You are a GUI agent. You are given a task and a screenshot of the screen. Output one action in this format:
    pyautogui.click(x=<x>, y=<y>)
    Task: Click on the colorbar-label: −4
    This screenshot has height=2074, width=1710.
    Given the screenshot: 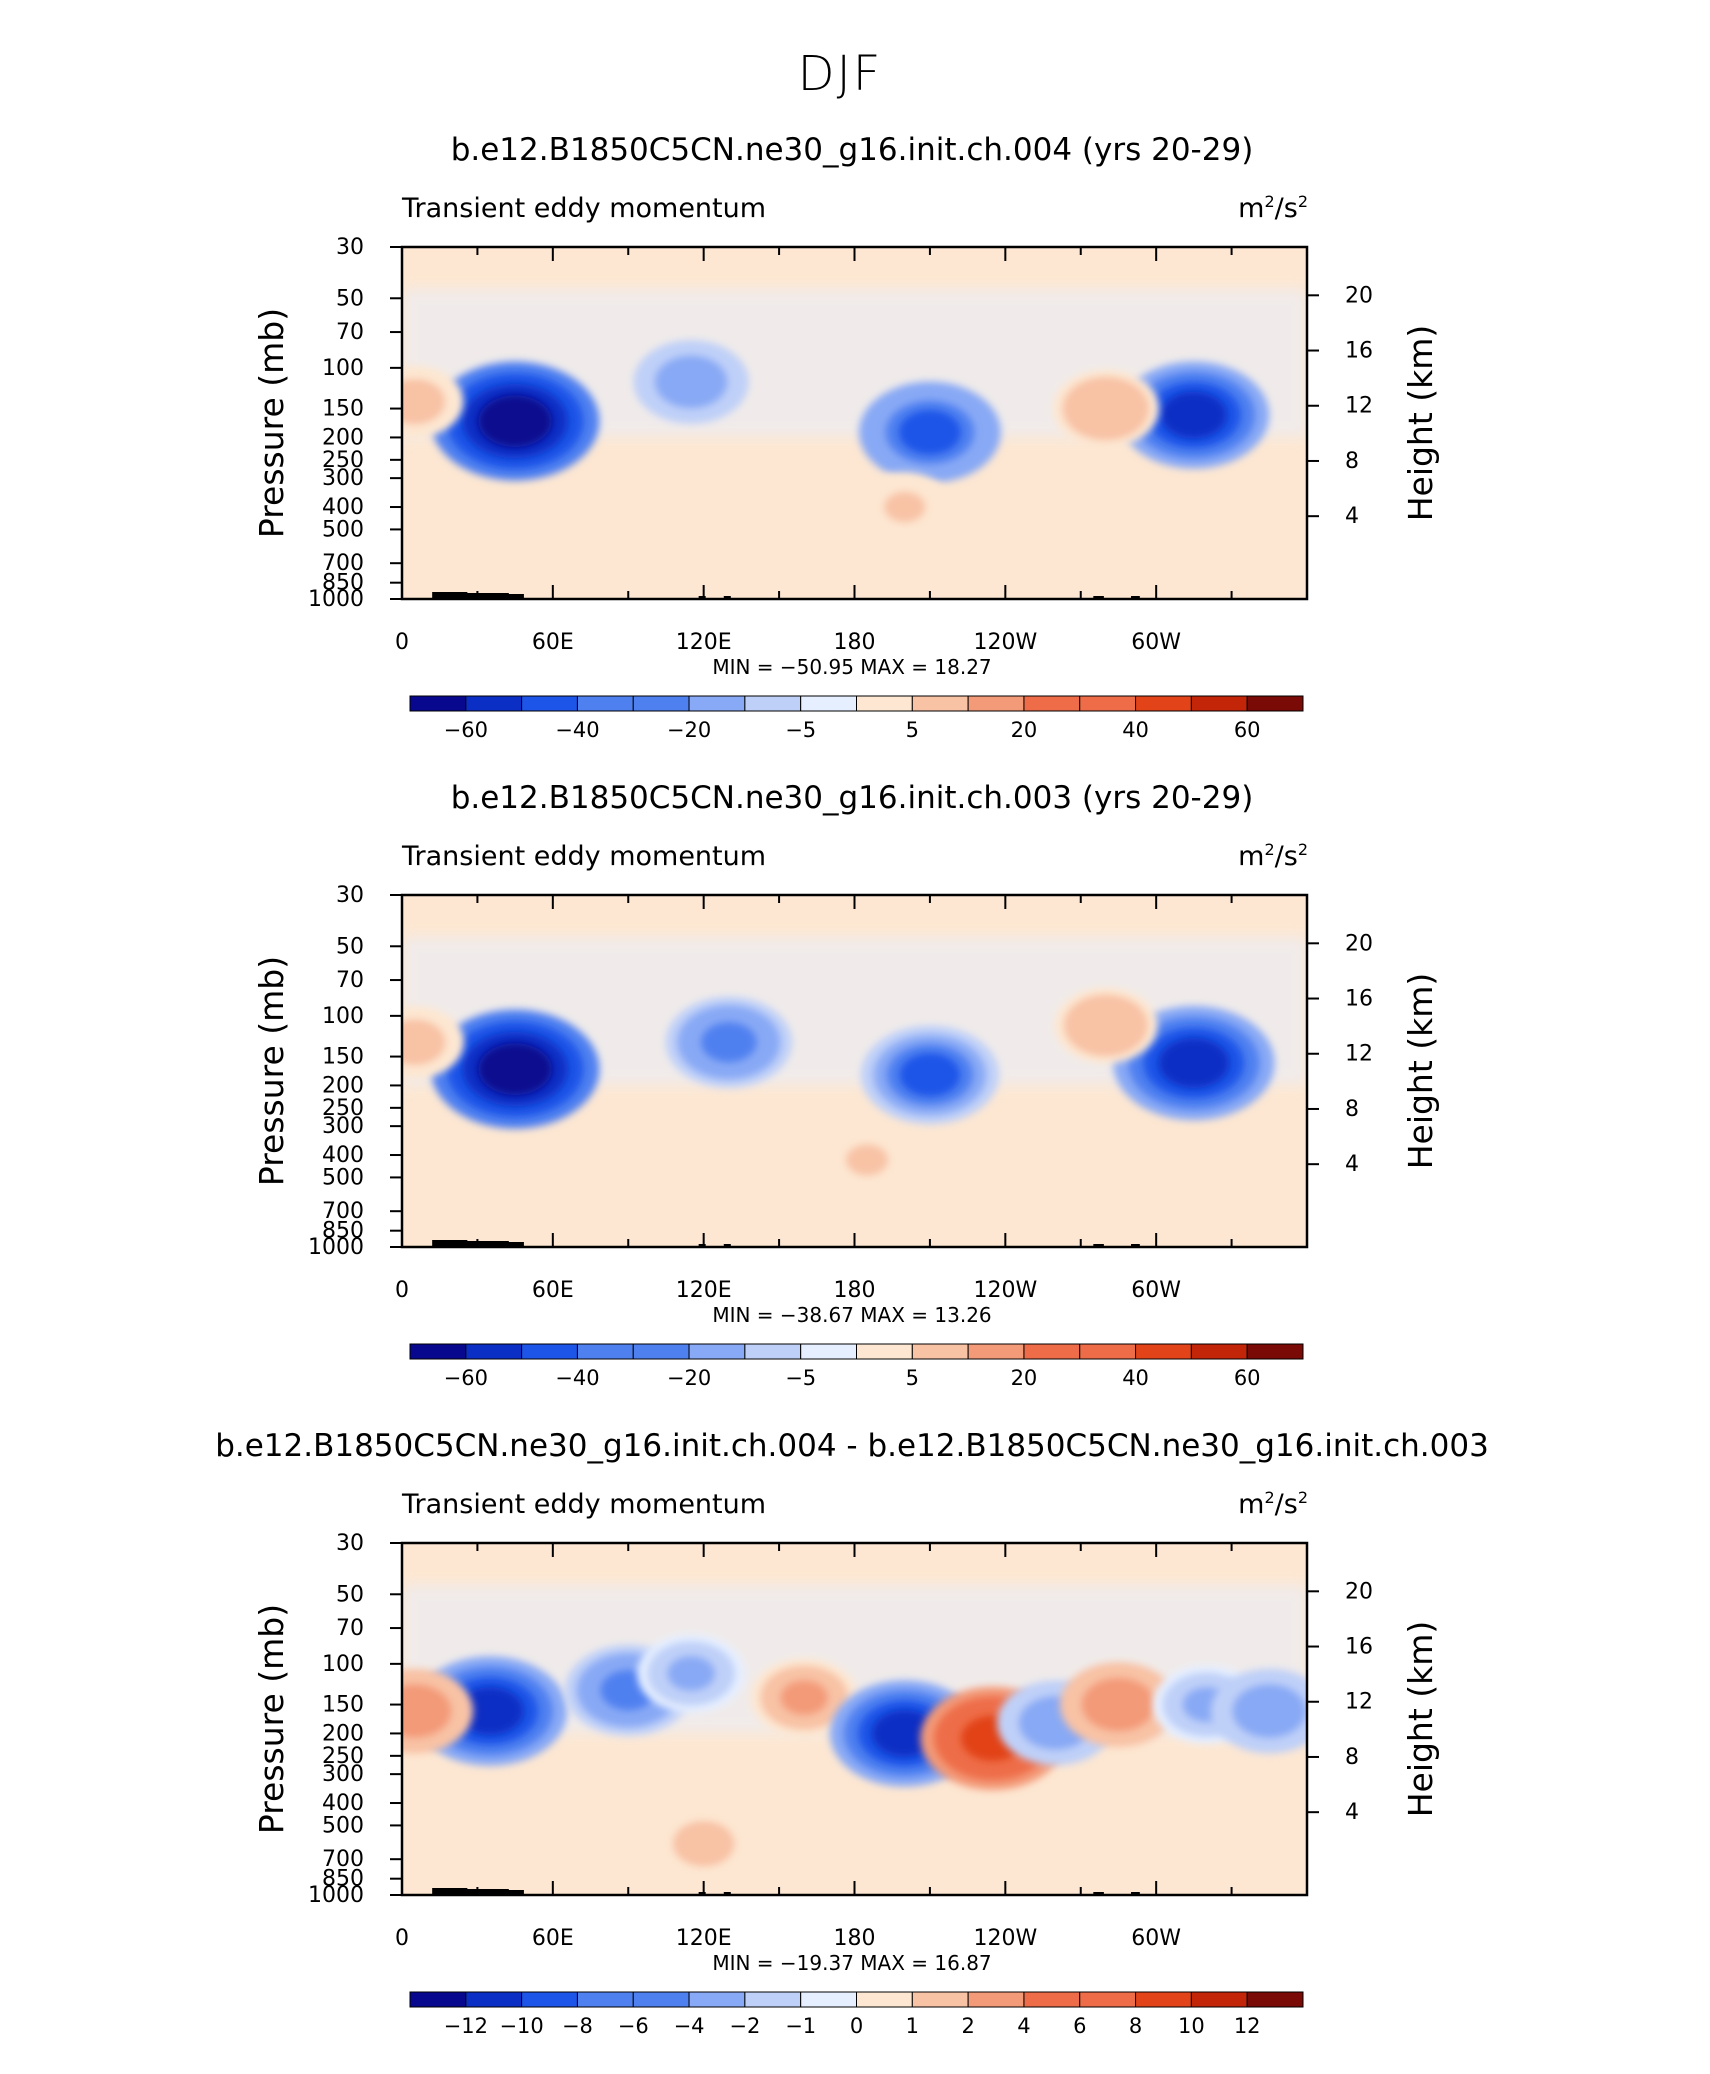 What is the action you would take?
    pyautogui.click(x=689, y=2026)
    